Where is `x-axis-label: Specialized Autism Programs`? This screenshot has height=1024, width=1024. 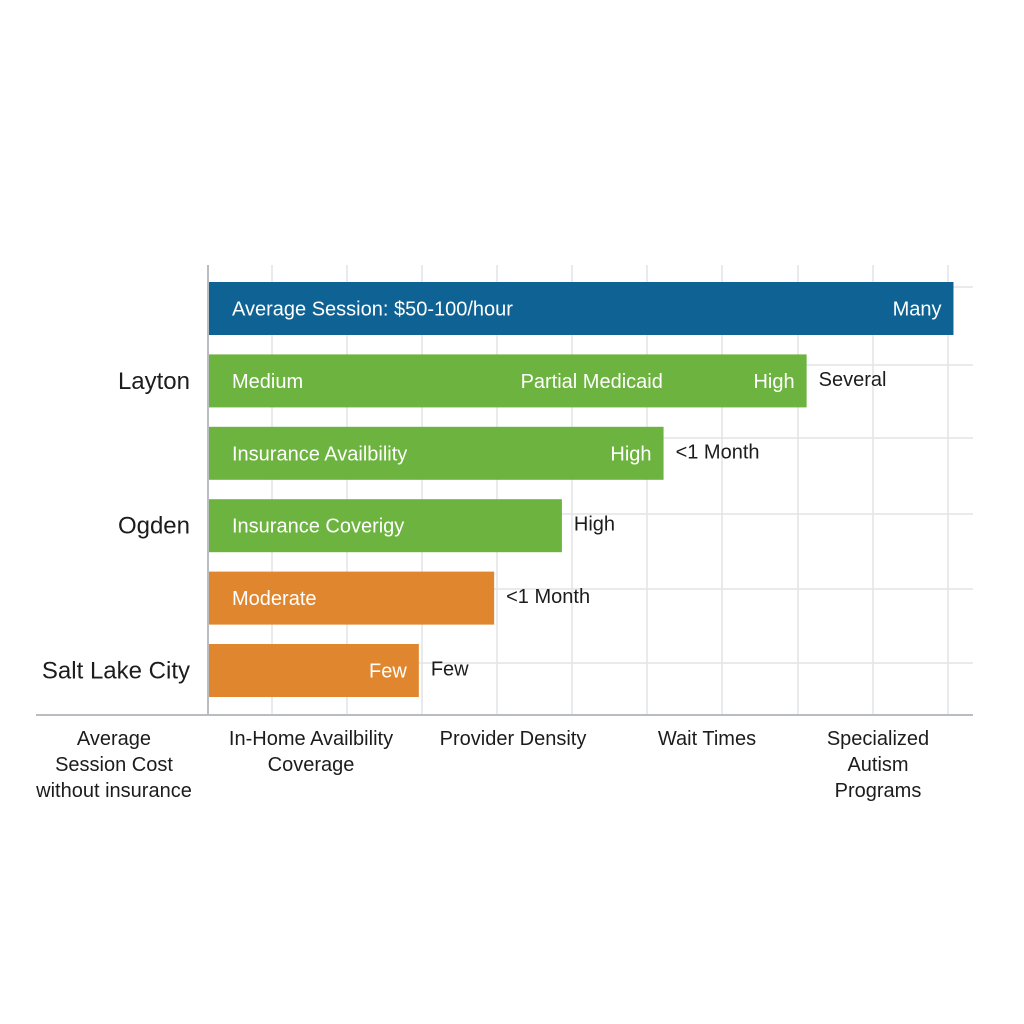
x-axis-label: Specialized Autism Programs is located at coordinates (878, 765).